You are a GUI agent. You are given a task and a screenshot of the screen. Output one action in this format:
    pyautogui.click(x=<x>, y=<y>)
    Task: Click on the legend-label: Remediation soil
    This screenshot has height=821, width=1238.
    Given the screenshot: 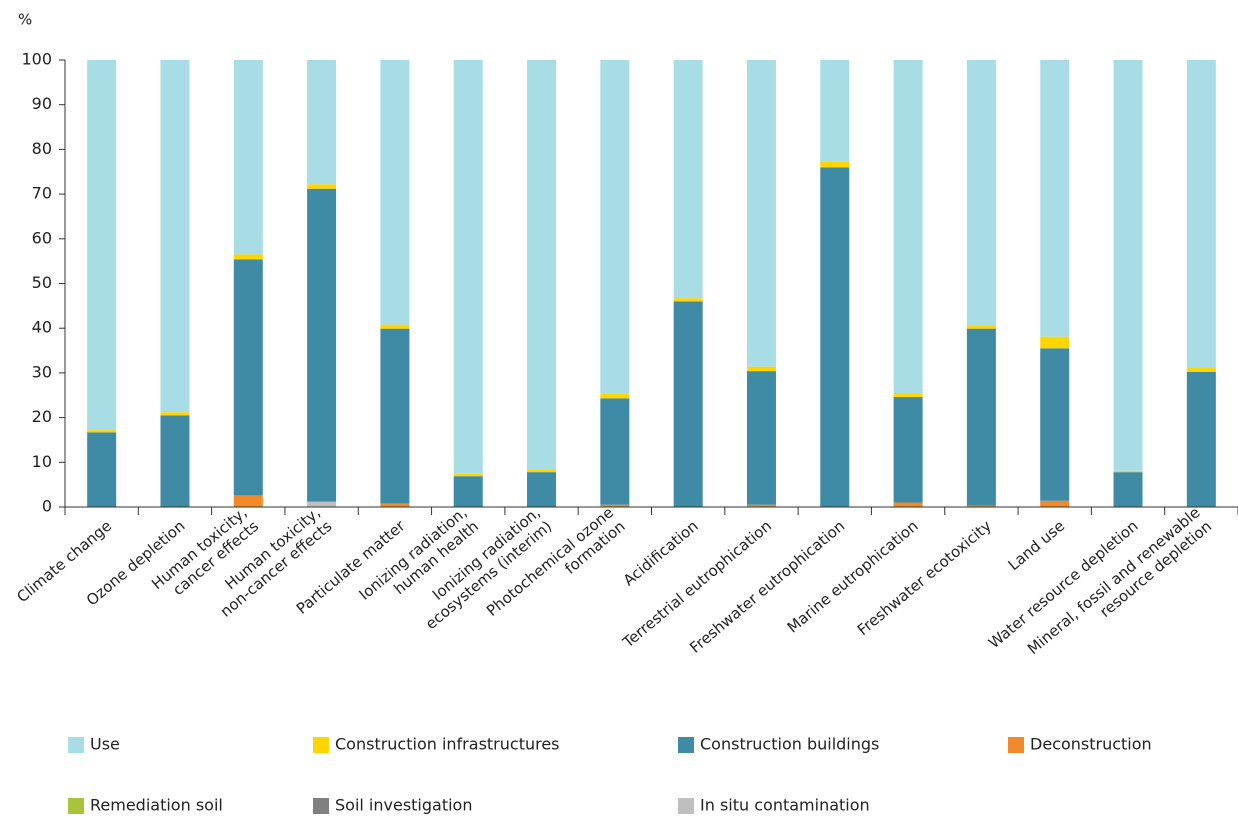 What is the action you would take?
    pyautogui.click(x=156, y=805)
    